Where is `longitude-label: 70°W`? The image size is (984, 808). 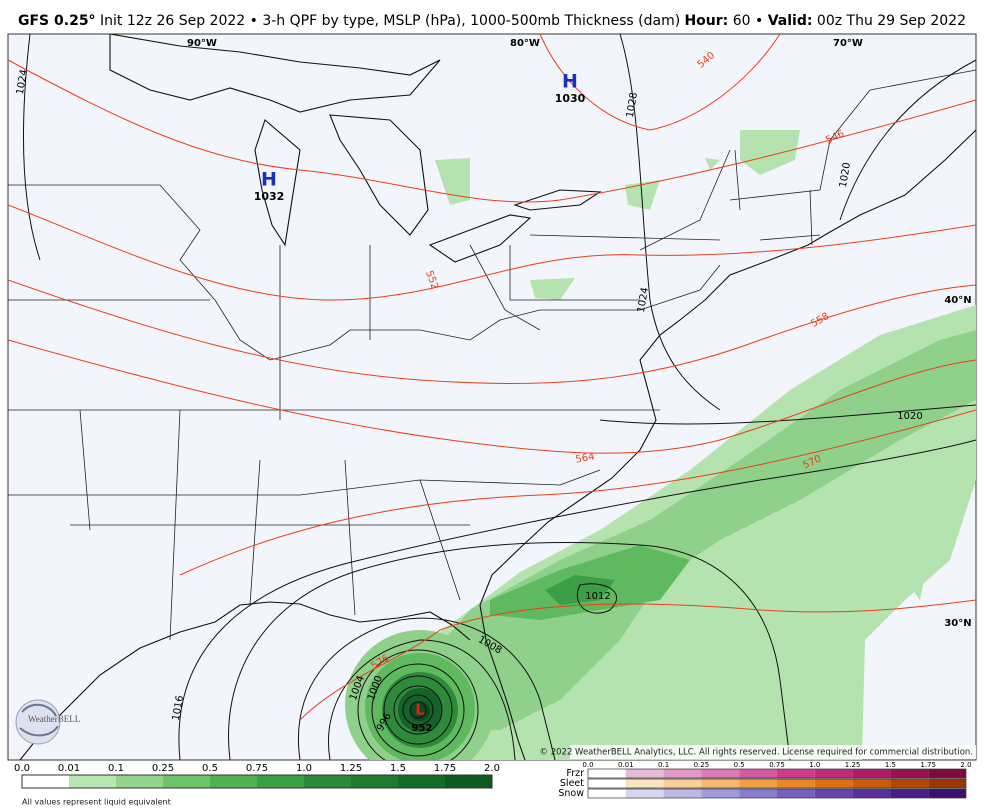 longitude-label: 70°W is located at coordinates (848, 43).